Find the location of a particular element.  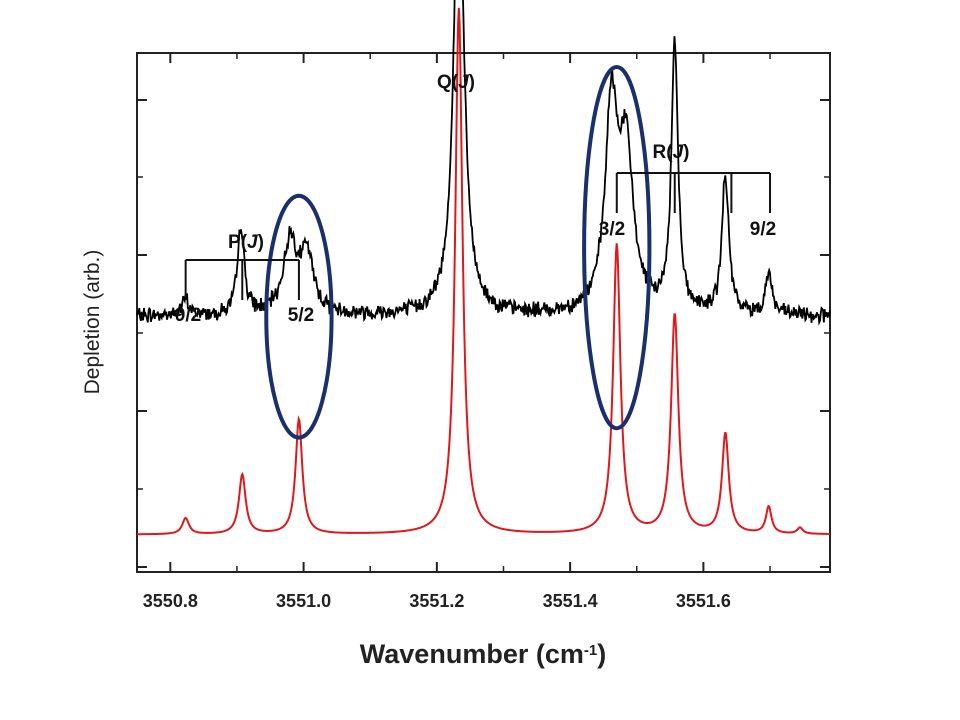

r-branch-right-value: 9/2 is located at coordinates (763, 229).